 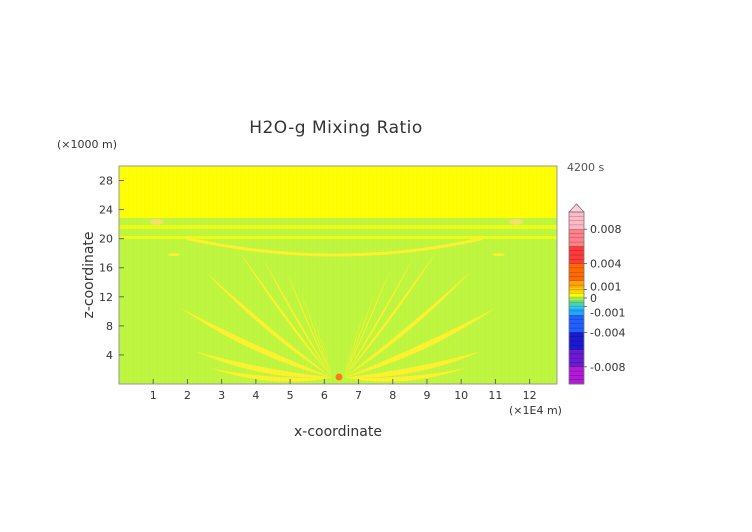 What do you see at coordinates (607, 313) in the screenshot?
I see `colorbar-tick-label: -0.001` at bounding box center [607, 313].